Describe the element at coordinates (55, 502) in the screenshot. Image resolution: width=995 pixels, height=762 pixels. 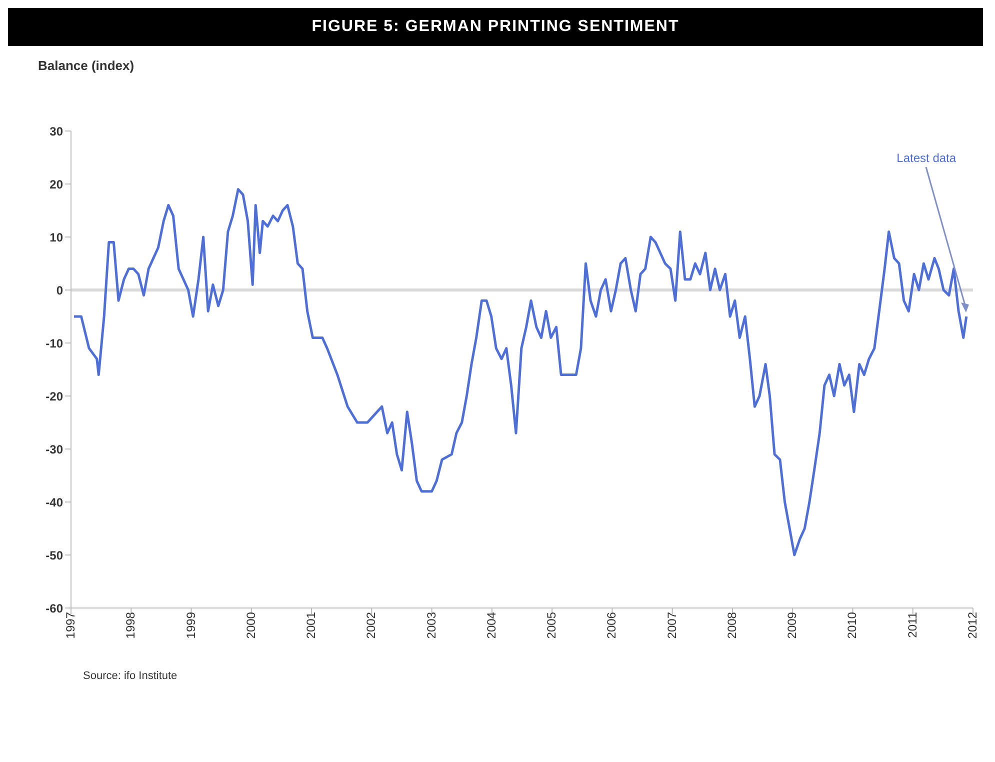
I see `y-tick-label: -40` at that location.